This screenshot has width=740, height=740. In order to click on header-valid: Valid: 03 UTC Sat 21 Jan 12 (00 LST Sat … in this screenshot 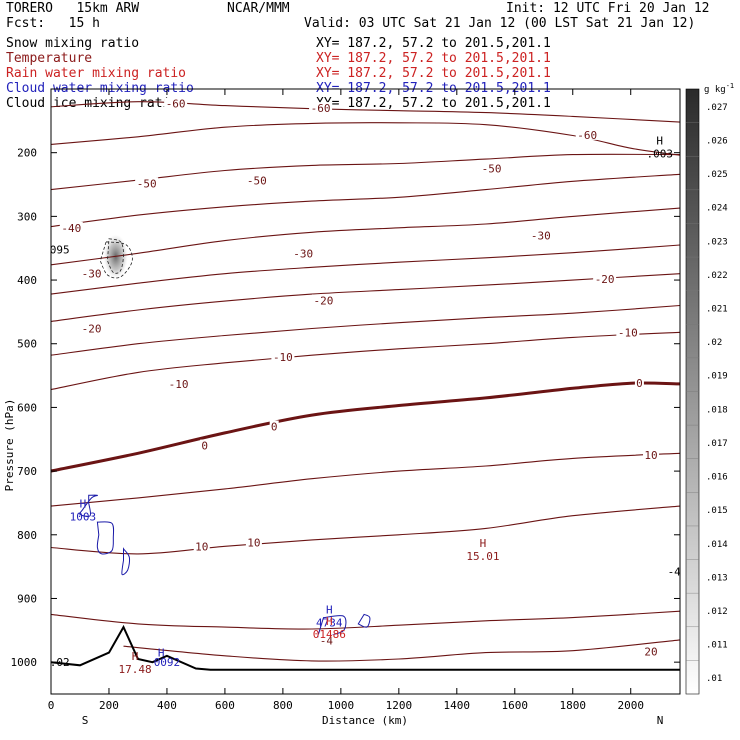, I will do `click(500, 23)`.